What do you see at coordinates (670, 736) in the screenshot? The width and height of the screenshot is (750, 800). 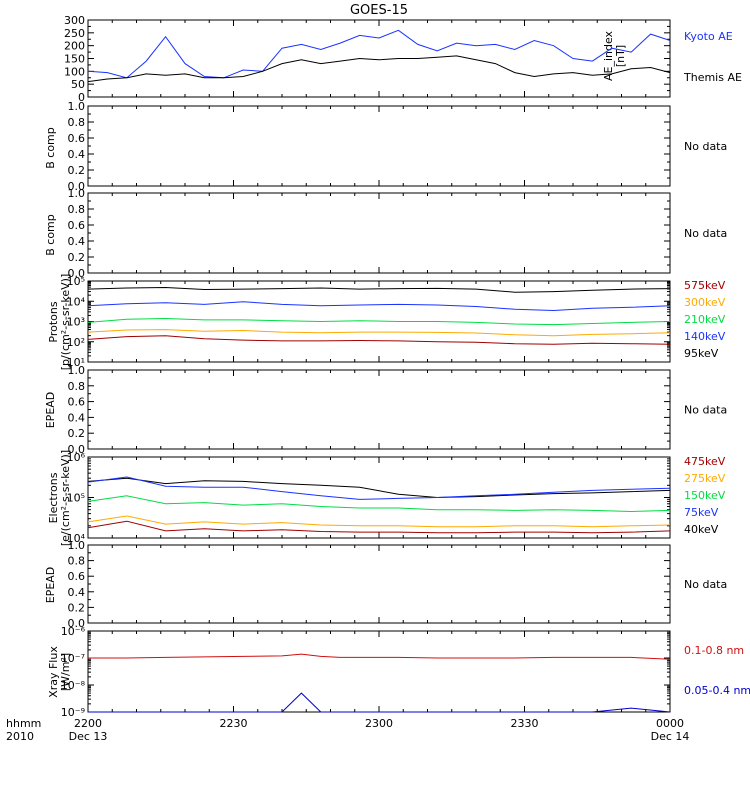 I see `date-label-end: Dec 14` at bounding box center [670, 736].